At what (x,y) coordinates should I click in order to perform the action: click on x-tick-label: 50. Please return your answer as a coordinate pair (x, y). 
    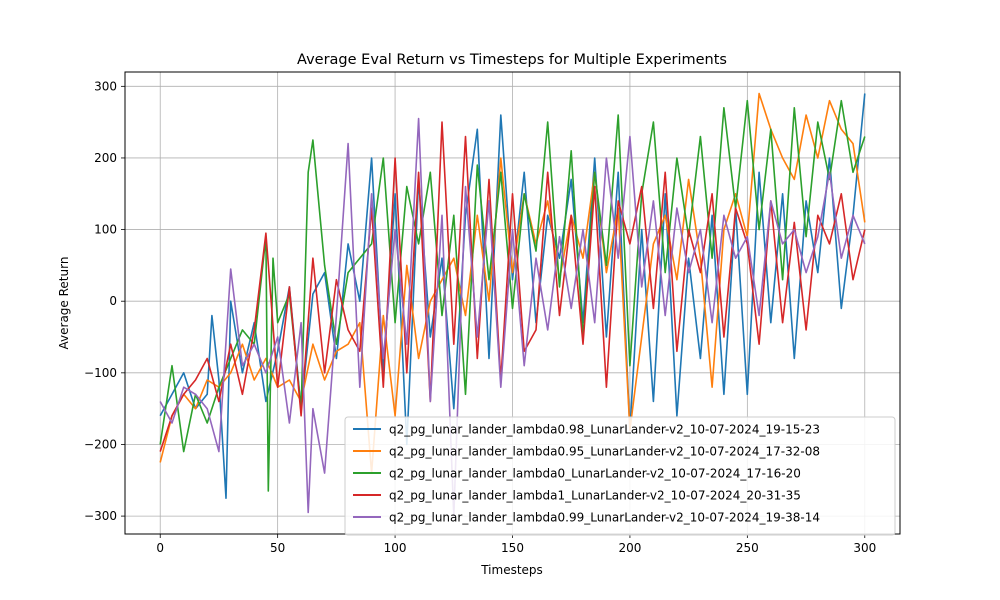
    Looking at the image, I should click on (277, 548).